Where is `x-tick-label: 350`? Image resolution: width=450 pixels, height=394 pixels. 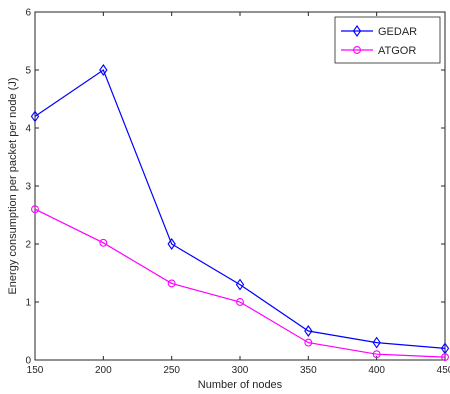 x-tick-label: 350 is located at coordinates (308, 370).